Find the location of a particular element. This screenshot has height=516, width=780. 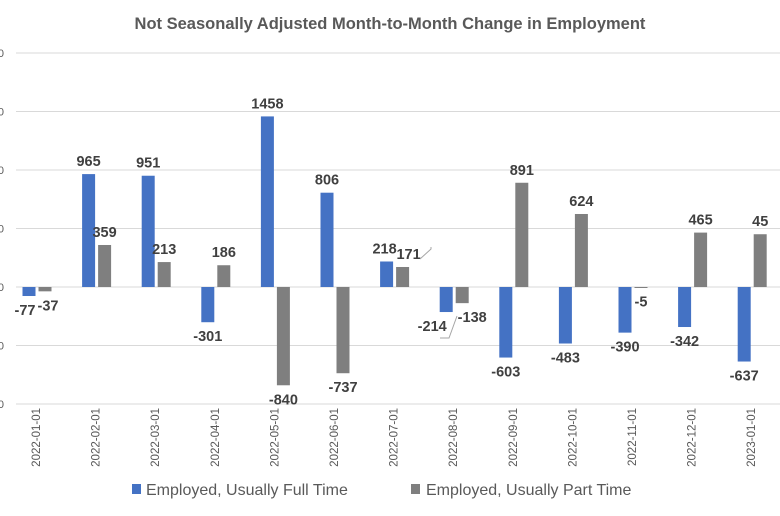

data-label: -5 is located at coordinates (641, 303).